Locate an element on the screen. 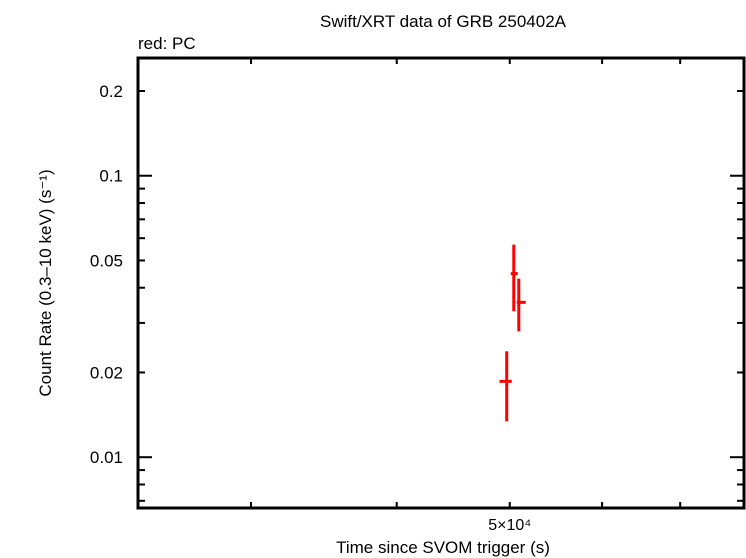 This screenshot has width=746, height=558. chart-title: Swift/XRT data of GRB 250402A is located at coordinates (443, 21).